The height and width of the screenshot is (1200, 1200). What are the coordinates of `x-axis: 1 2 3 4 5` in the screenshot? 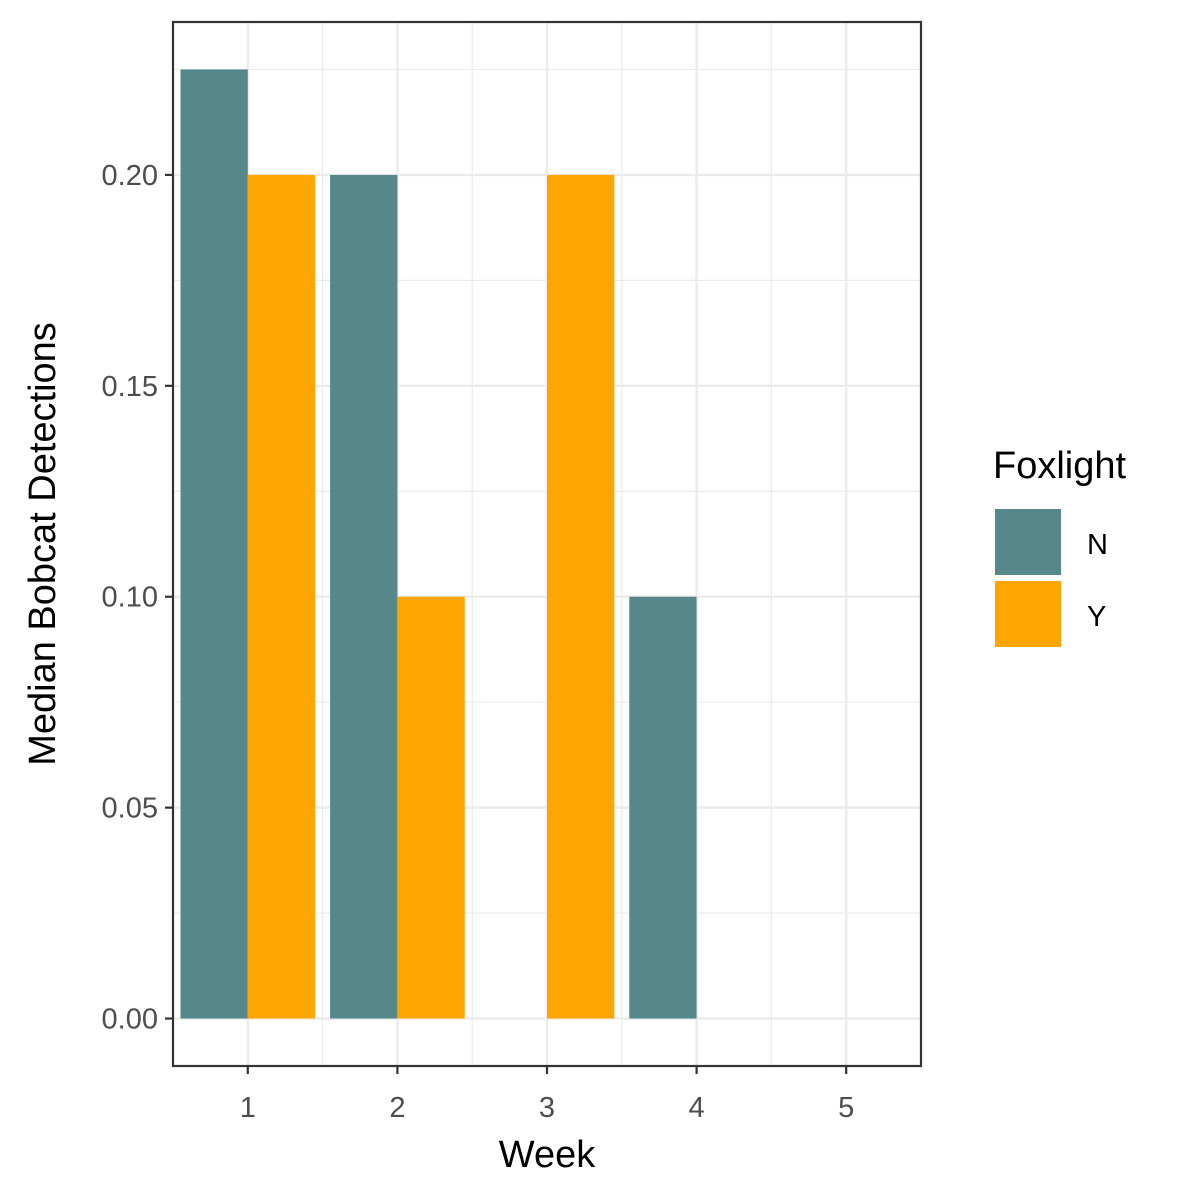 It's located at (547, 1095).